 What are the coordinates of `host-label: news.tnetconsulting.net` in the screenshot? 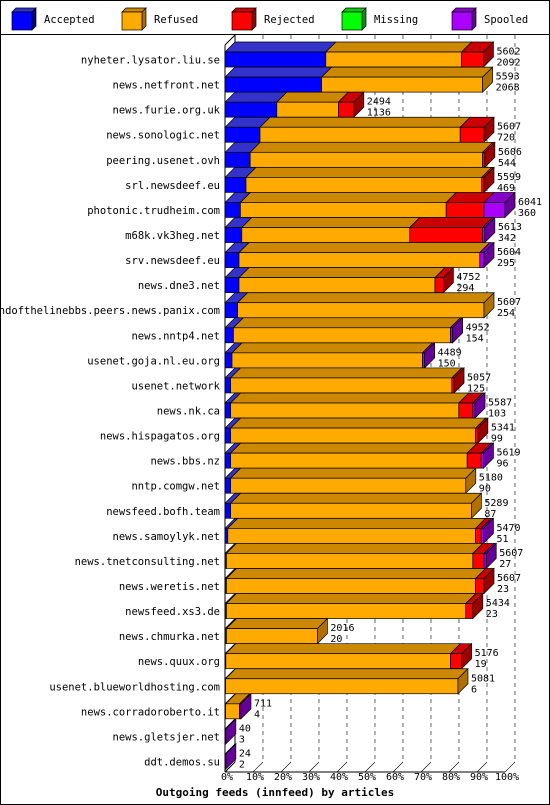 It's located at (147, 562).